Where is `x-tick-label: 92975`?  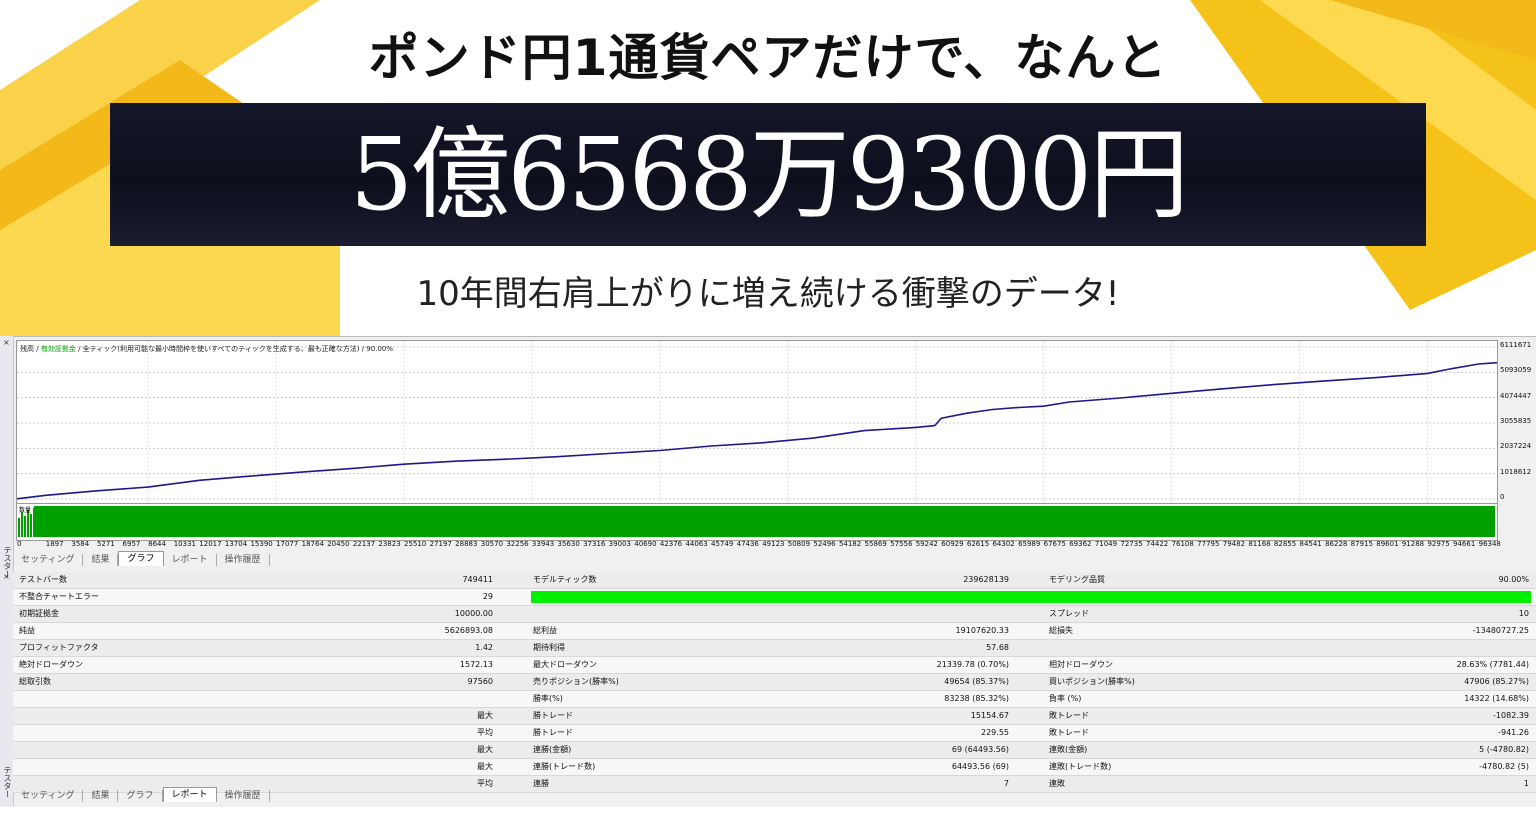
x-tick-label: 92975 is located at coordinates (1438, 544).